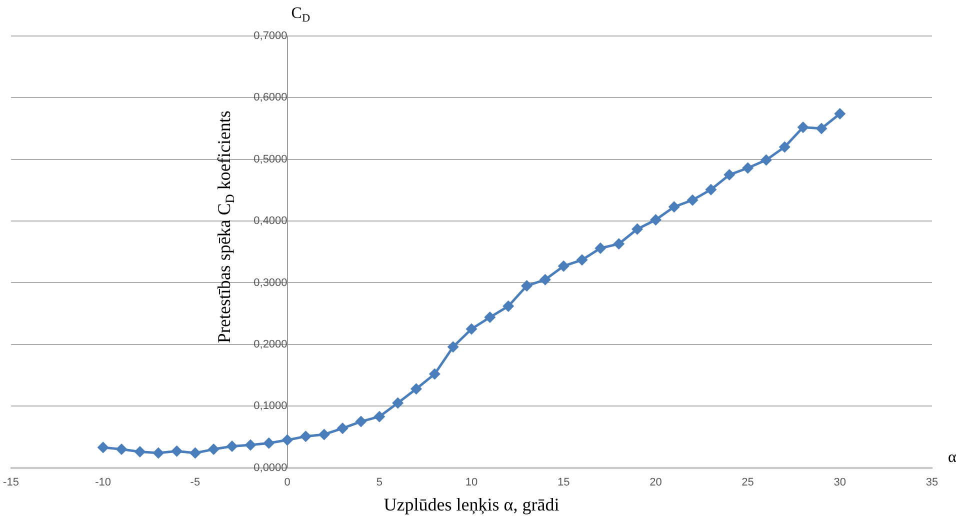  What do you see at coordinates (379, 482) in the screenshot?
I see `x-tick-label: 5` at bounding box center [379, 482].